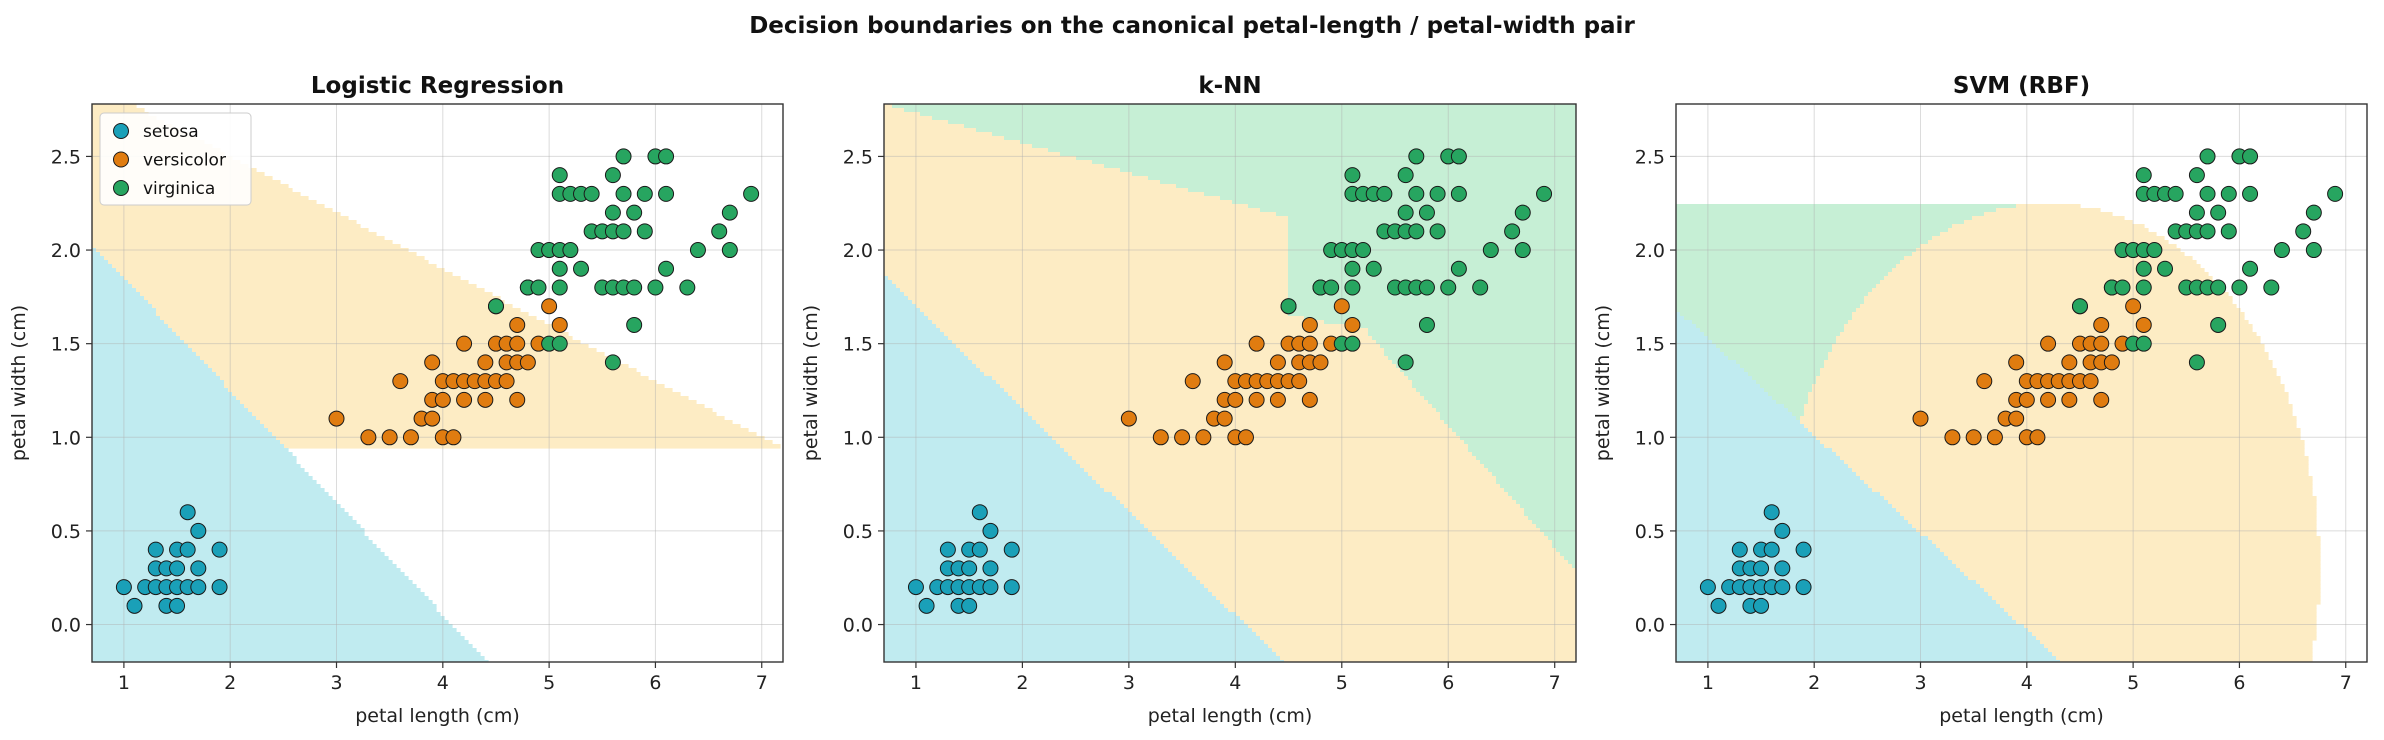  What do you see at coordinates (66, 345) in the screenshot?
I see `y-tick-label: 1.5` at bounding box center [66, 345].